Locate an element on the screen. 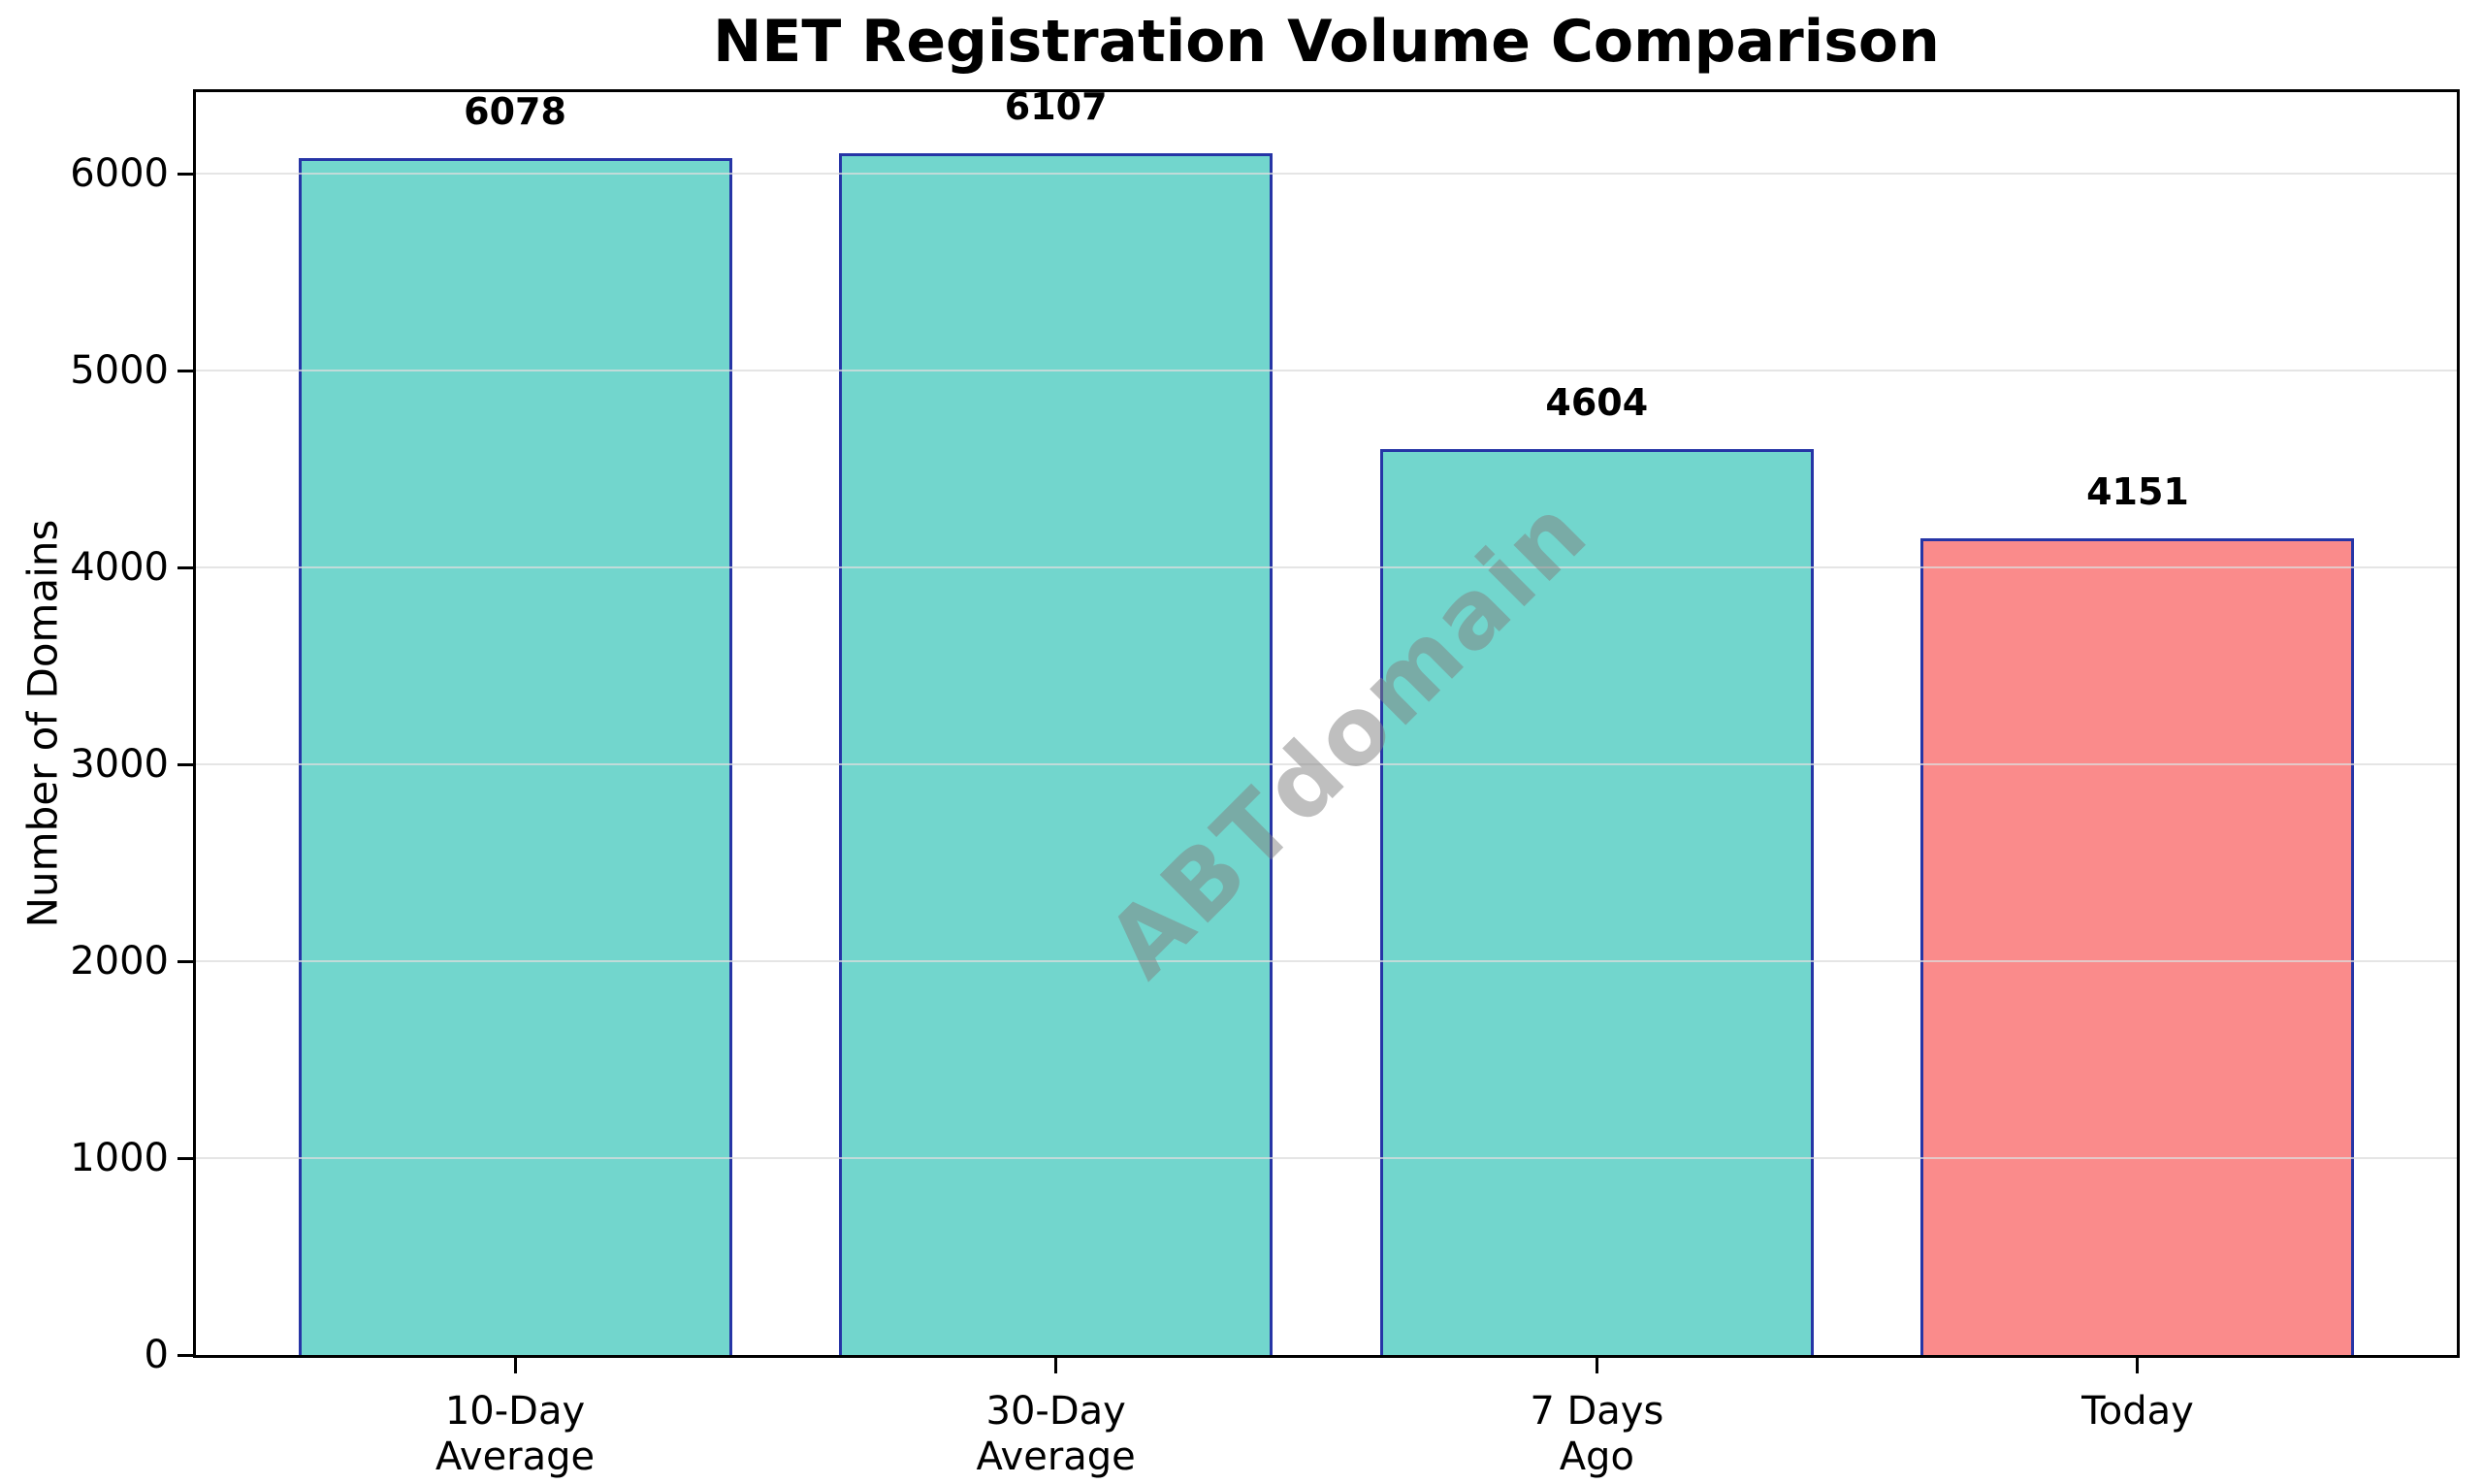  chart-title: NET Registration Volume Comparison is located at coordinates (1327, 42).